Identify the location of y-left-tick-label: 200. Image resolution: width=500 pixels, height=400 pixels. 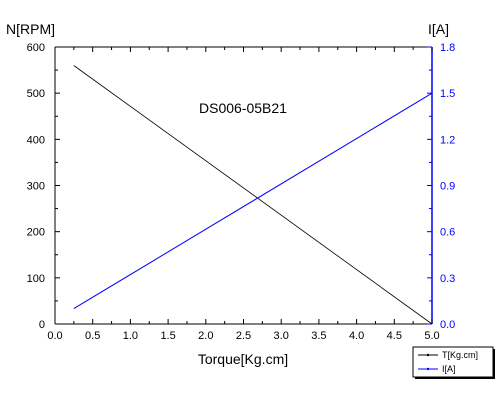
(36, 233).